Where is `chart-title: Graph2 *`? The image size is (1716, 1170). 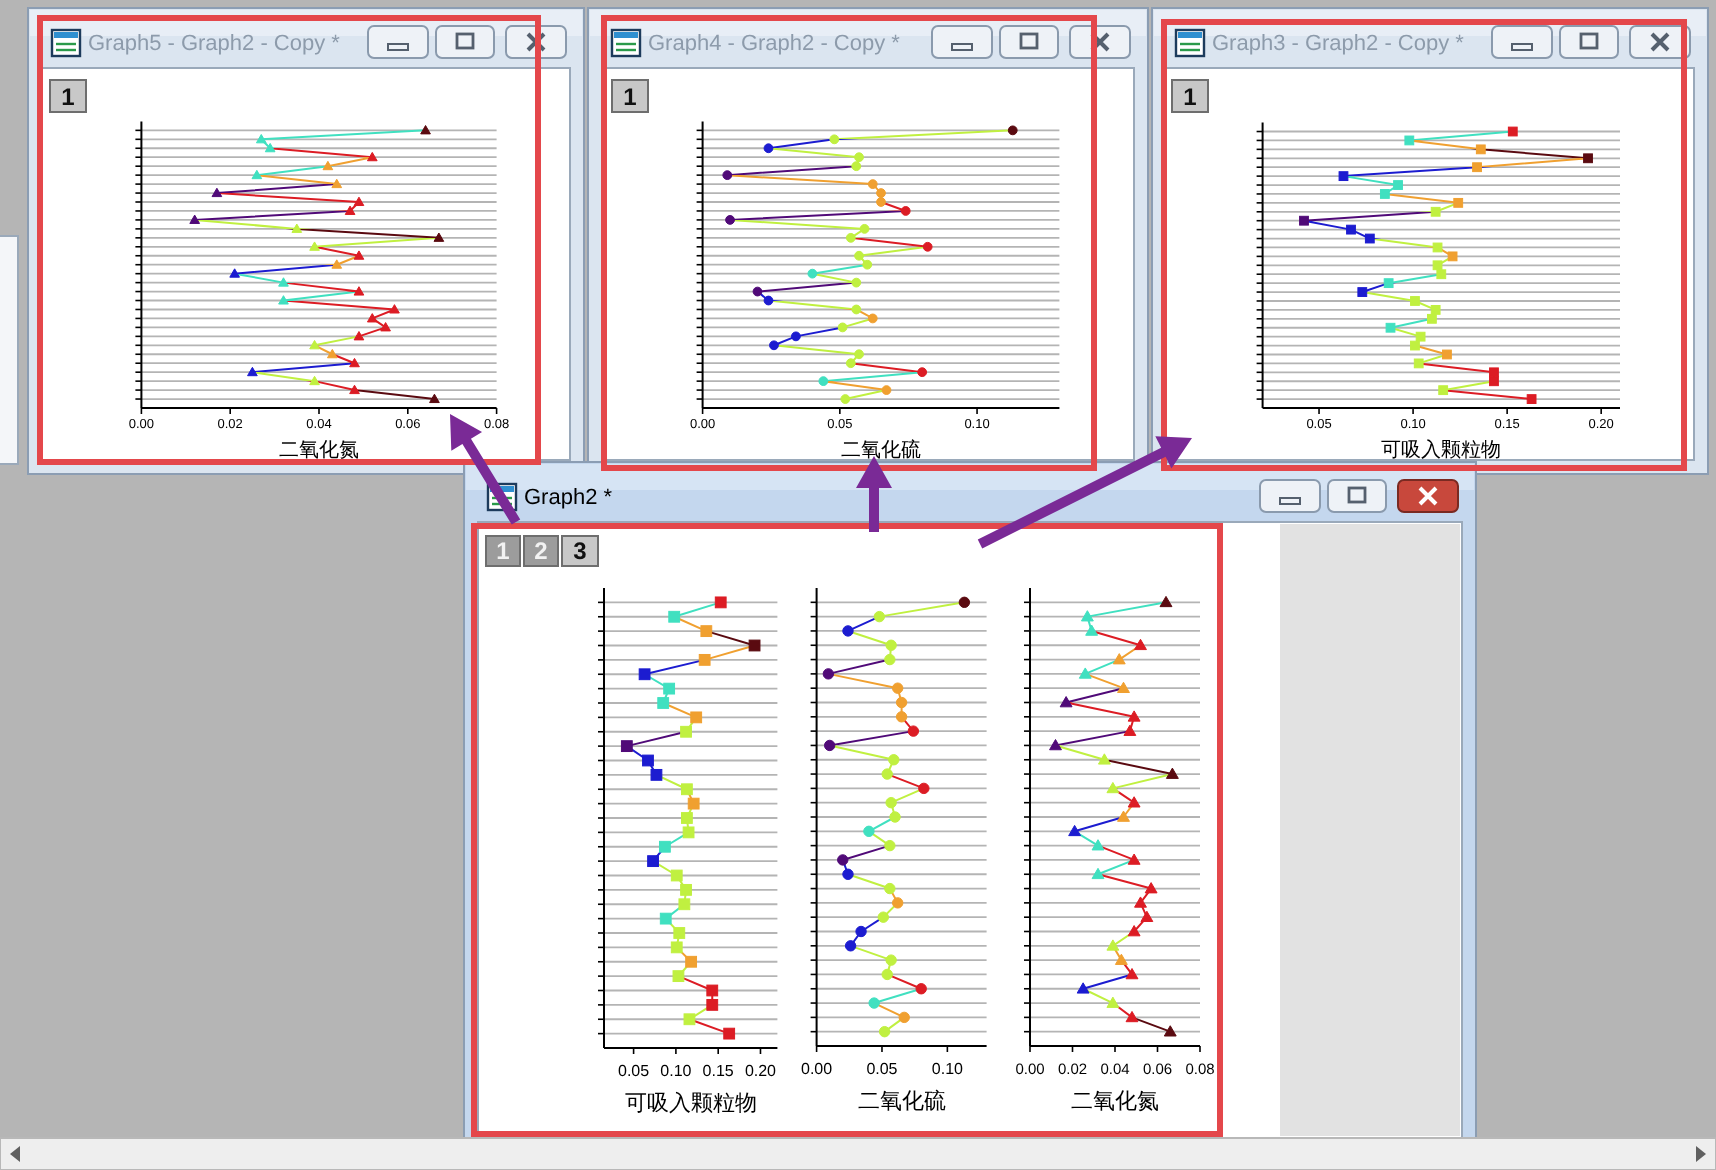 chart-title: Graph2 * is located at coordinates (569, 498).